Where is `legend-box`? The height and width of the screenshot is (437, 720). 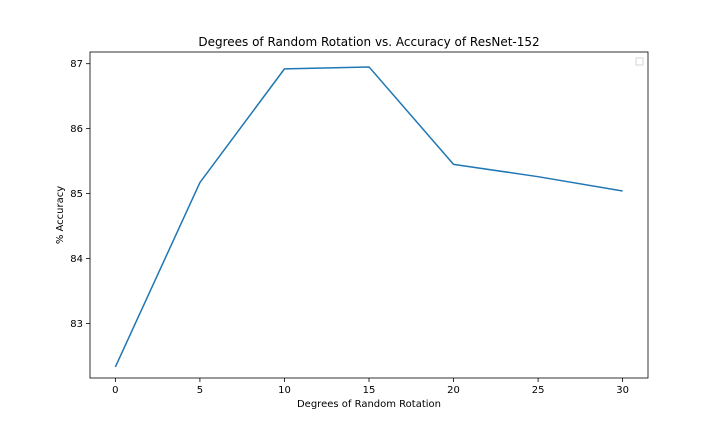 legend-box is located at coordinates (639, 61).